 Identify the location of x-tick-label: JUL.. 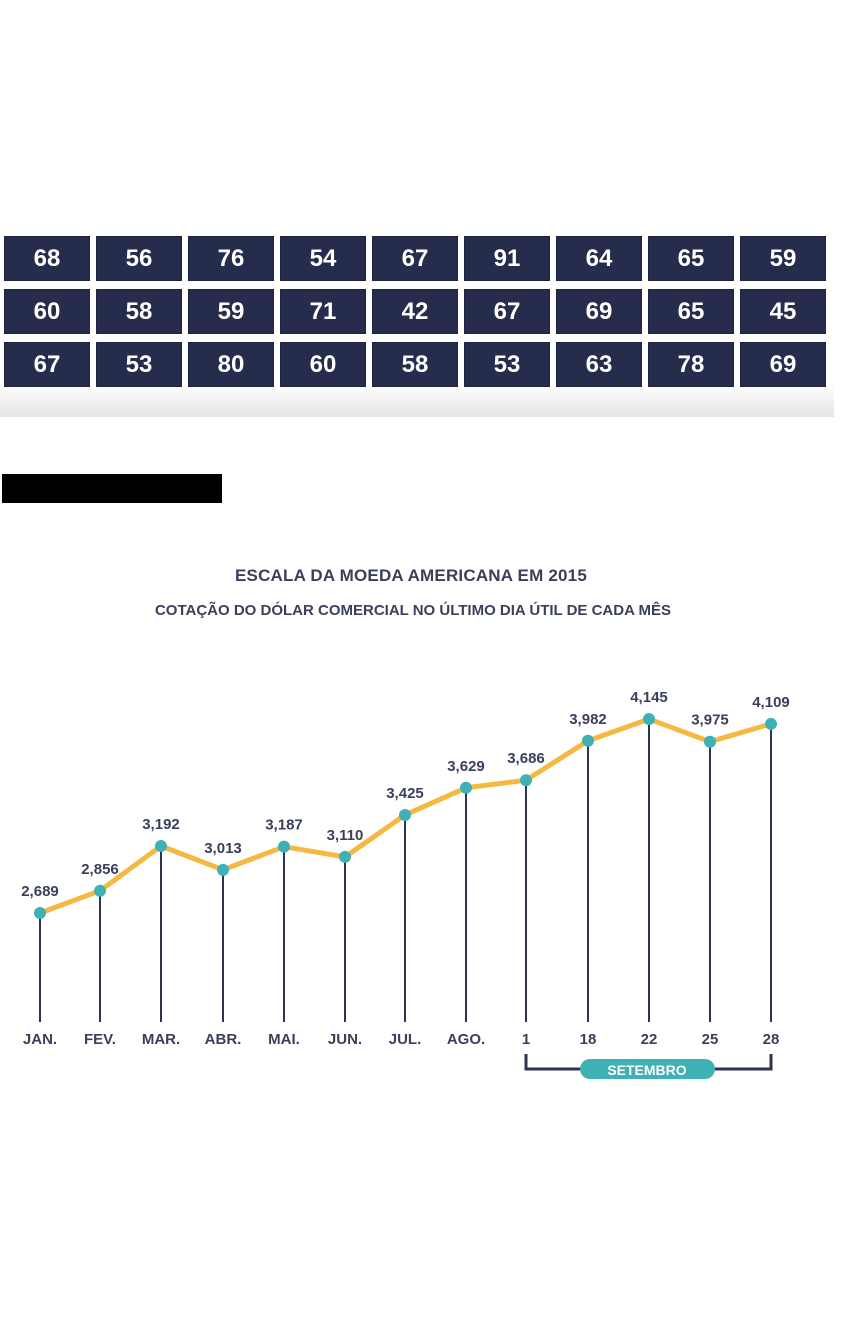
(405, 1039).